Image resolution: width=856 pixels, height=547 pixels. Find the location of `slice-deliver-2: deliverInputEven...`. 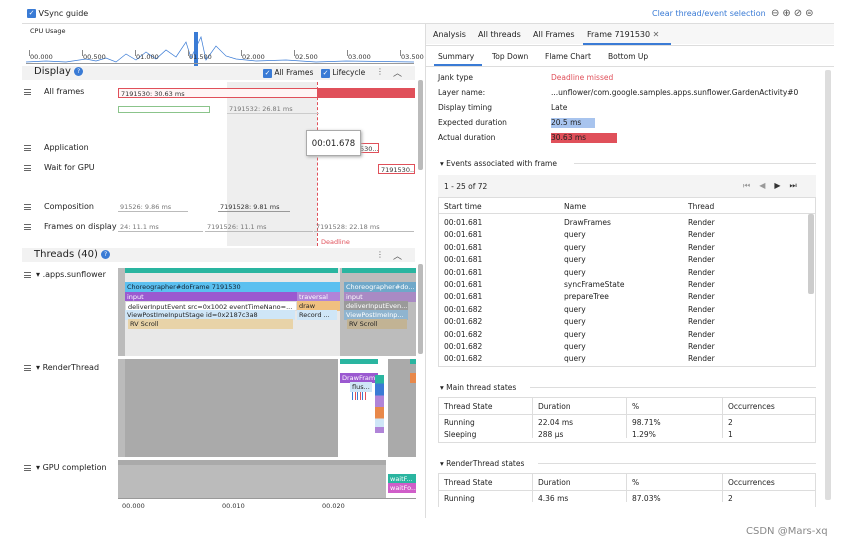

slice-deliver-2: deliverInputEven... is located at coordinates (376, 306).